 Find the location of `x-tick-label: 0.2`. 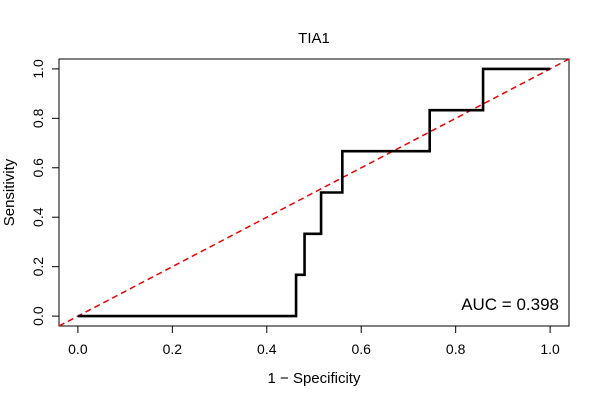

x-tick-label: 0.2 is located at coordinates (173, 349).